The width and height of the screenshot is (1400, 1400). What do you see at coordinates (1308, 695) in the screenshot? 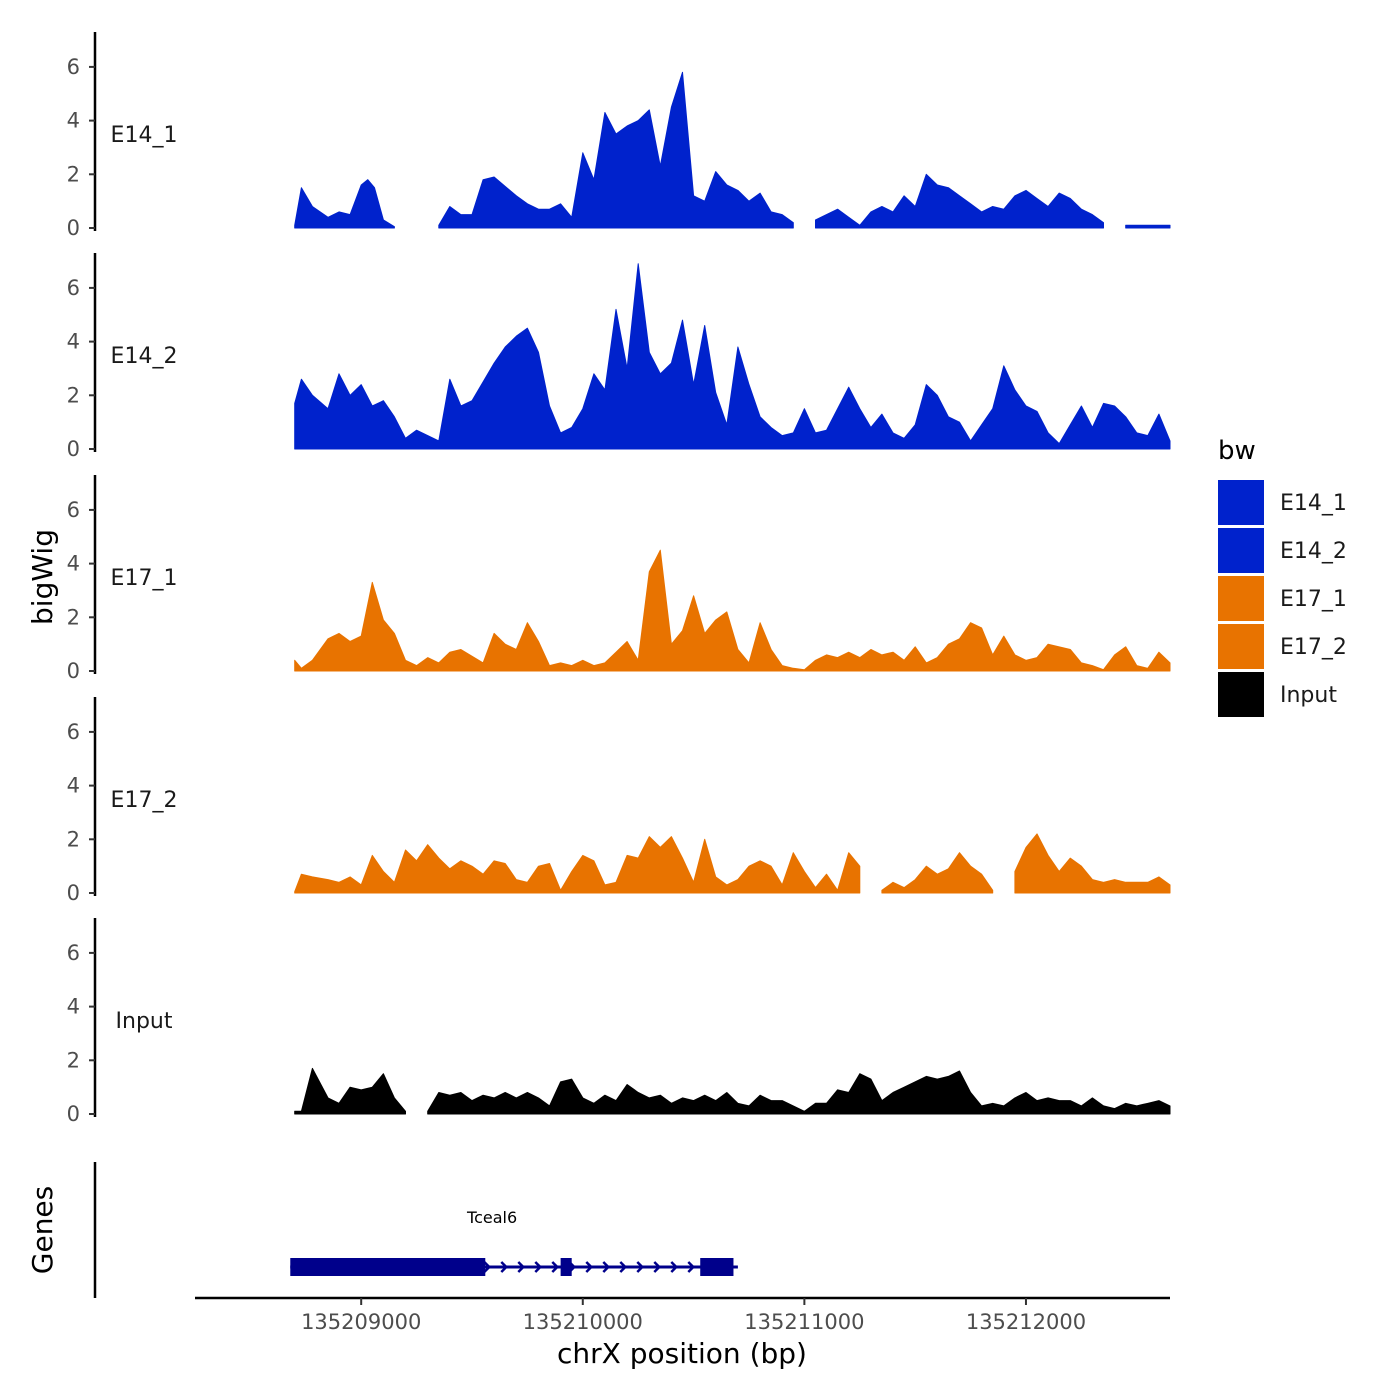
I see `legend-label: Input` at bounding box center [1308, 695].